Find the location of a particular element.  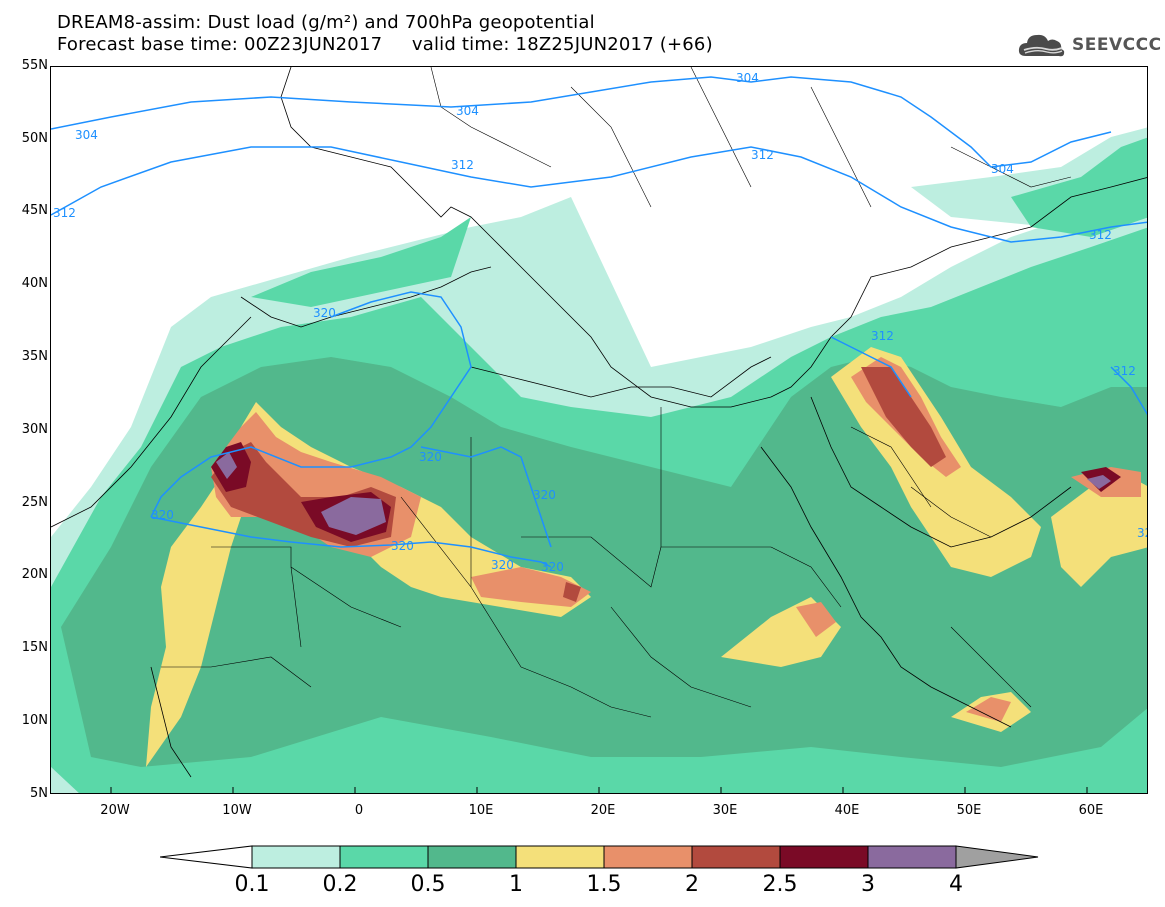

lat-label: 5N is located at coordinates (39, 793).